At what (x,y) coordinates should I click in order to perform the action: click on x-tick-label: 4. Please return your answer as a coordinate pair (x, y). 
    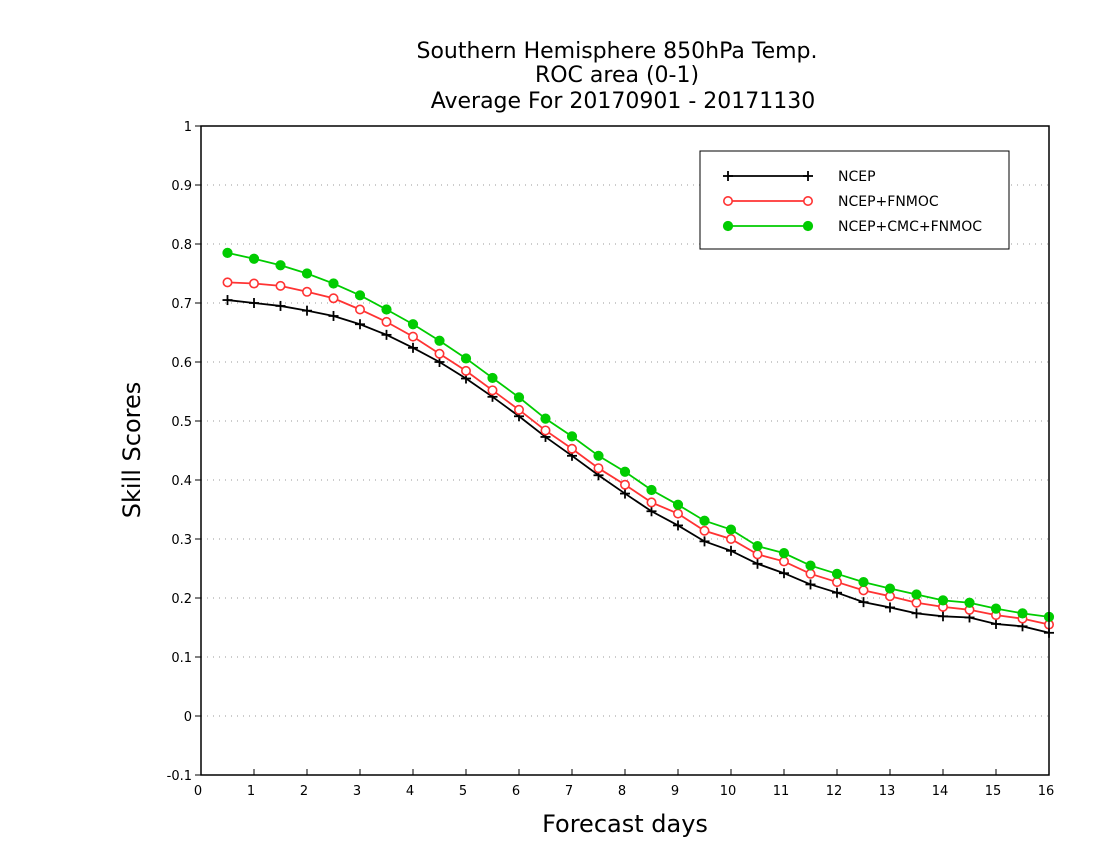
    Looking at the image, I should click on (410, 791).